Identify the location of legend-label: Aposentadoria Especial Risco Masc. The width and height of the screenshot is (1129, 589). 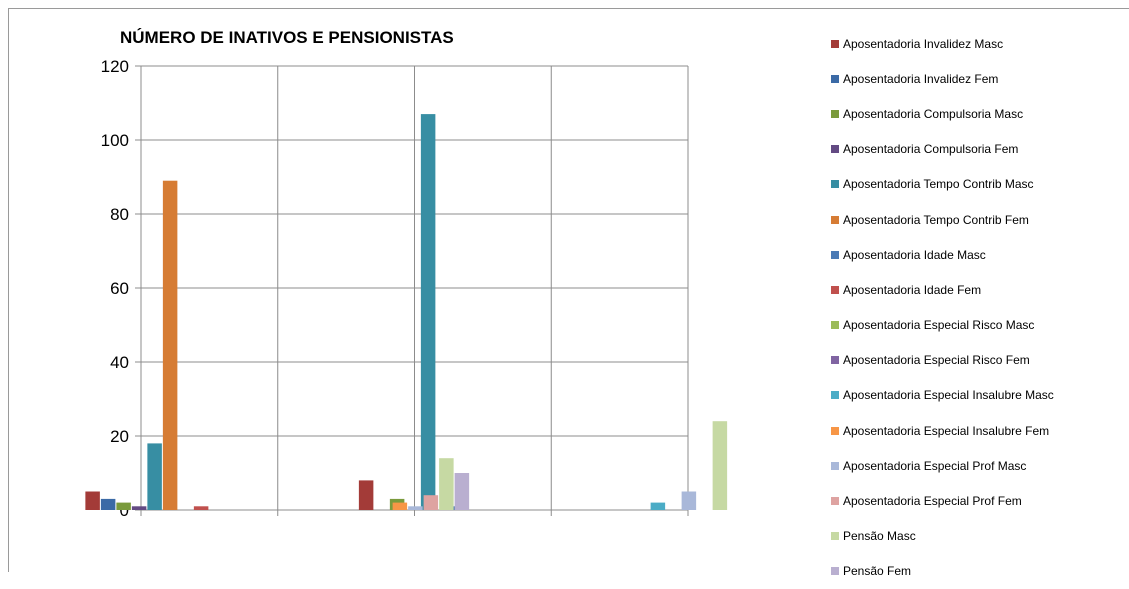
(939, 325).